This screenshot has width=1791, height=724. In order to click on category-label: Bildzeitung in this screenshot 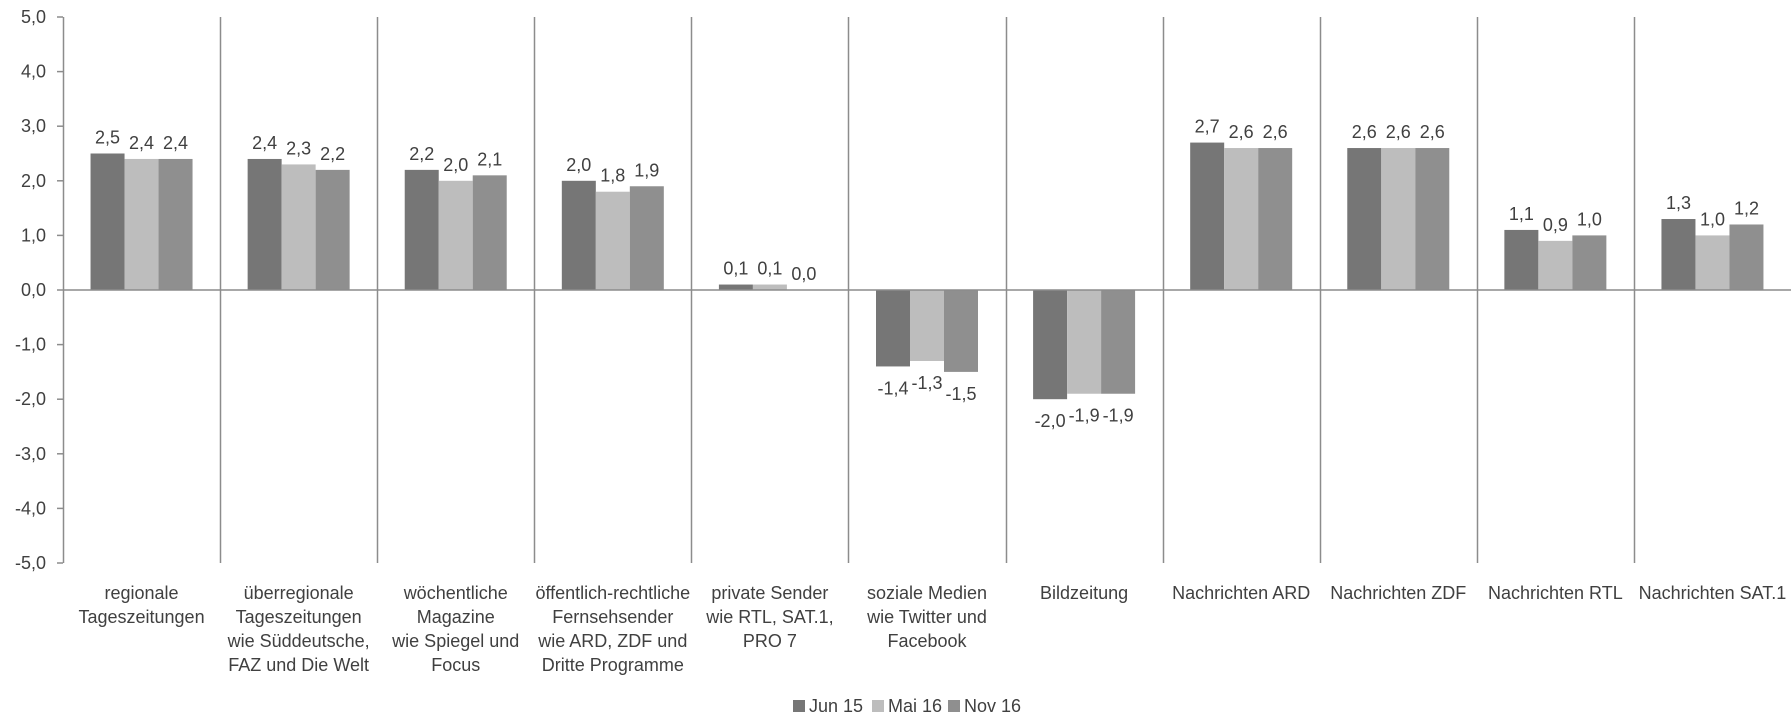, I will do `click(1084, 593)`.